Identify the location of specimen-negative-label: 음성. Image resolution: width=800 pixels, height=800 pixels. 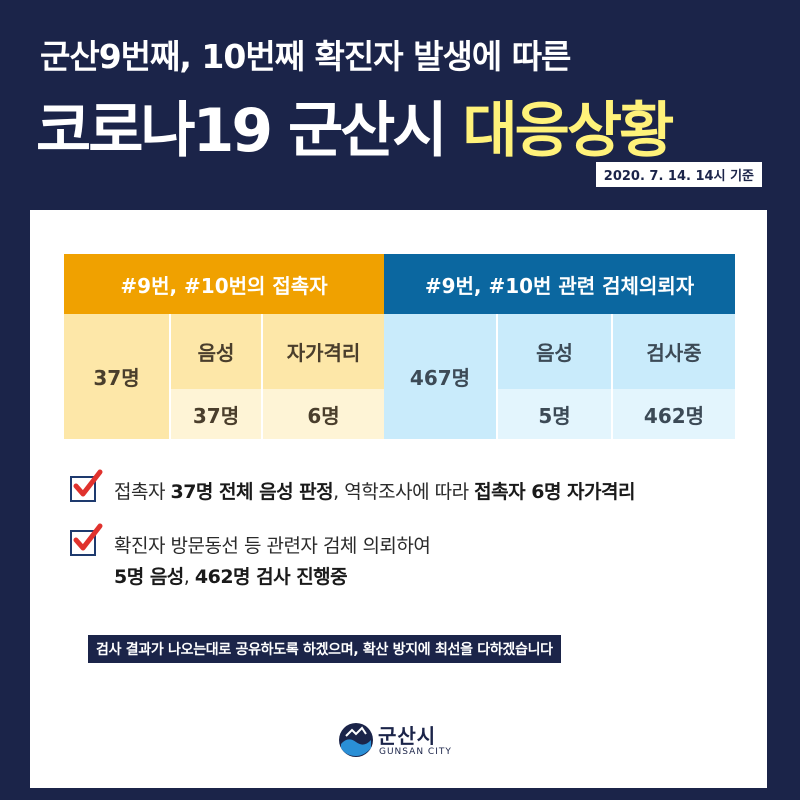
(553, 351).